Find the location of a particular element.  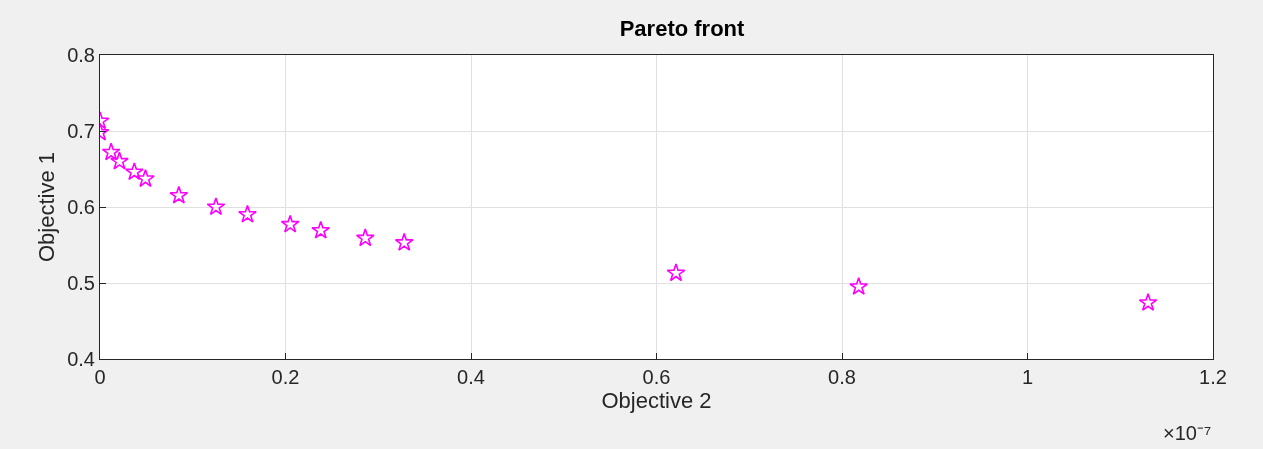

y-tick-label: 0.5 is located at coordinates (81, 283).